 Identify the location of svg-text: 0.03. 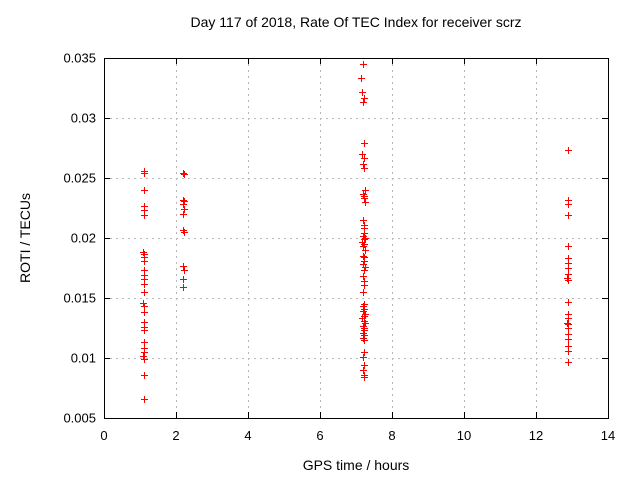
(83, 118).